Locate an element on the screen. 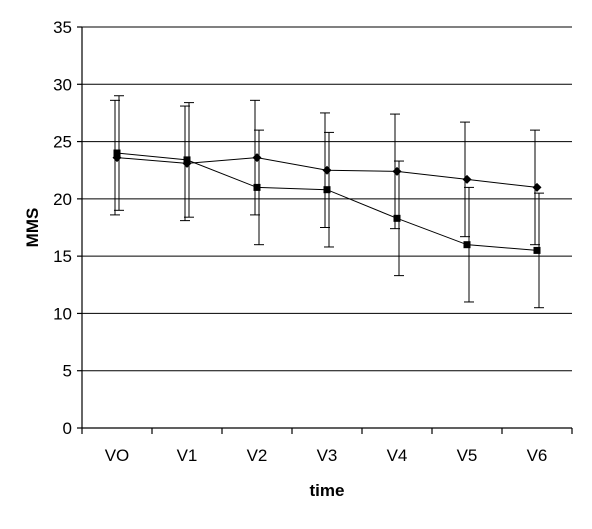 The width and height of the screenshot is (592, 529). x-tick-label-v5: V5 is located at coordinates (467, 455).